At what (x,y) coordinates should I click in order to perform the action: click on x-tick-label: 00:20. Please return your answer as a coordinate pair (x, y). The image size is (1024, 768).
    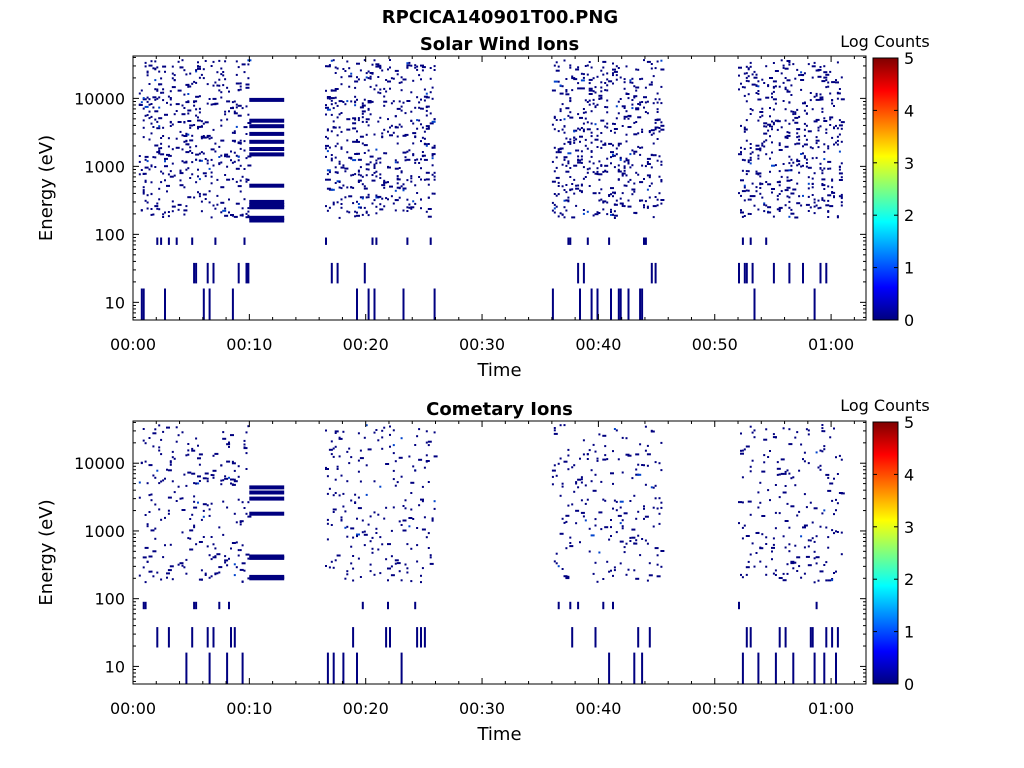
    Looking at the image, I should click on (366, 708).